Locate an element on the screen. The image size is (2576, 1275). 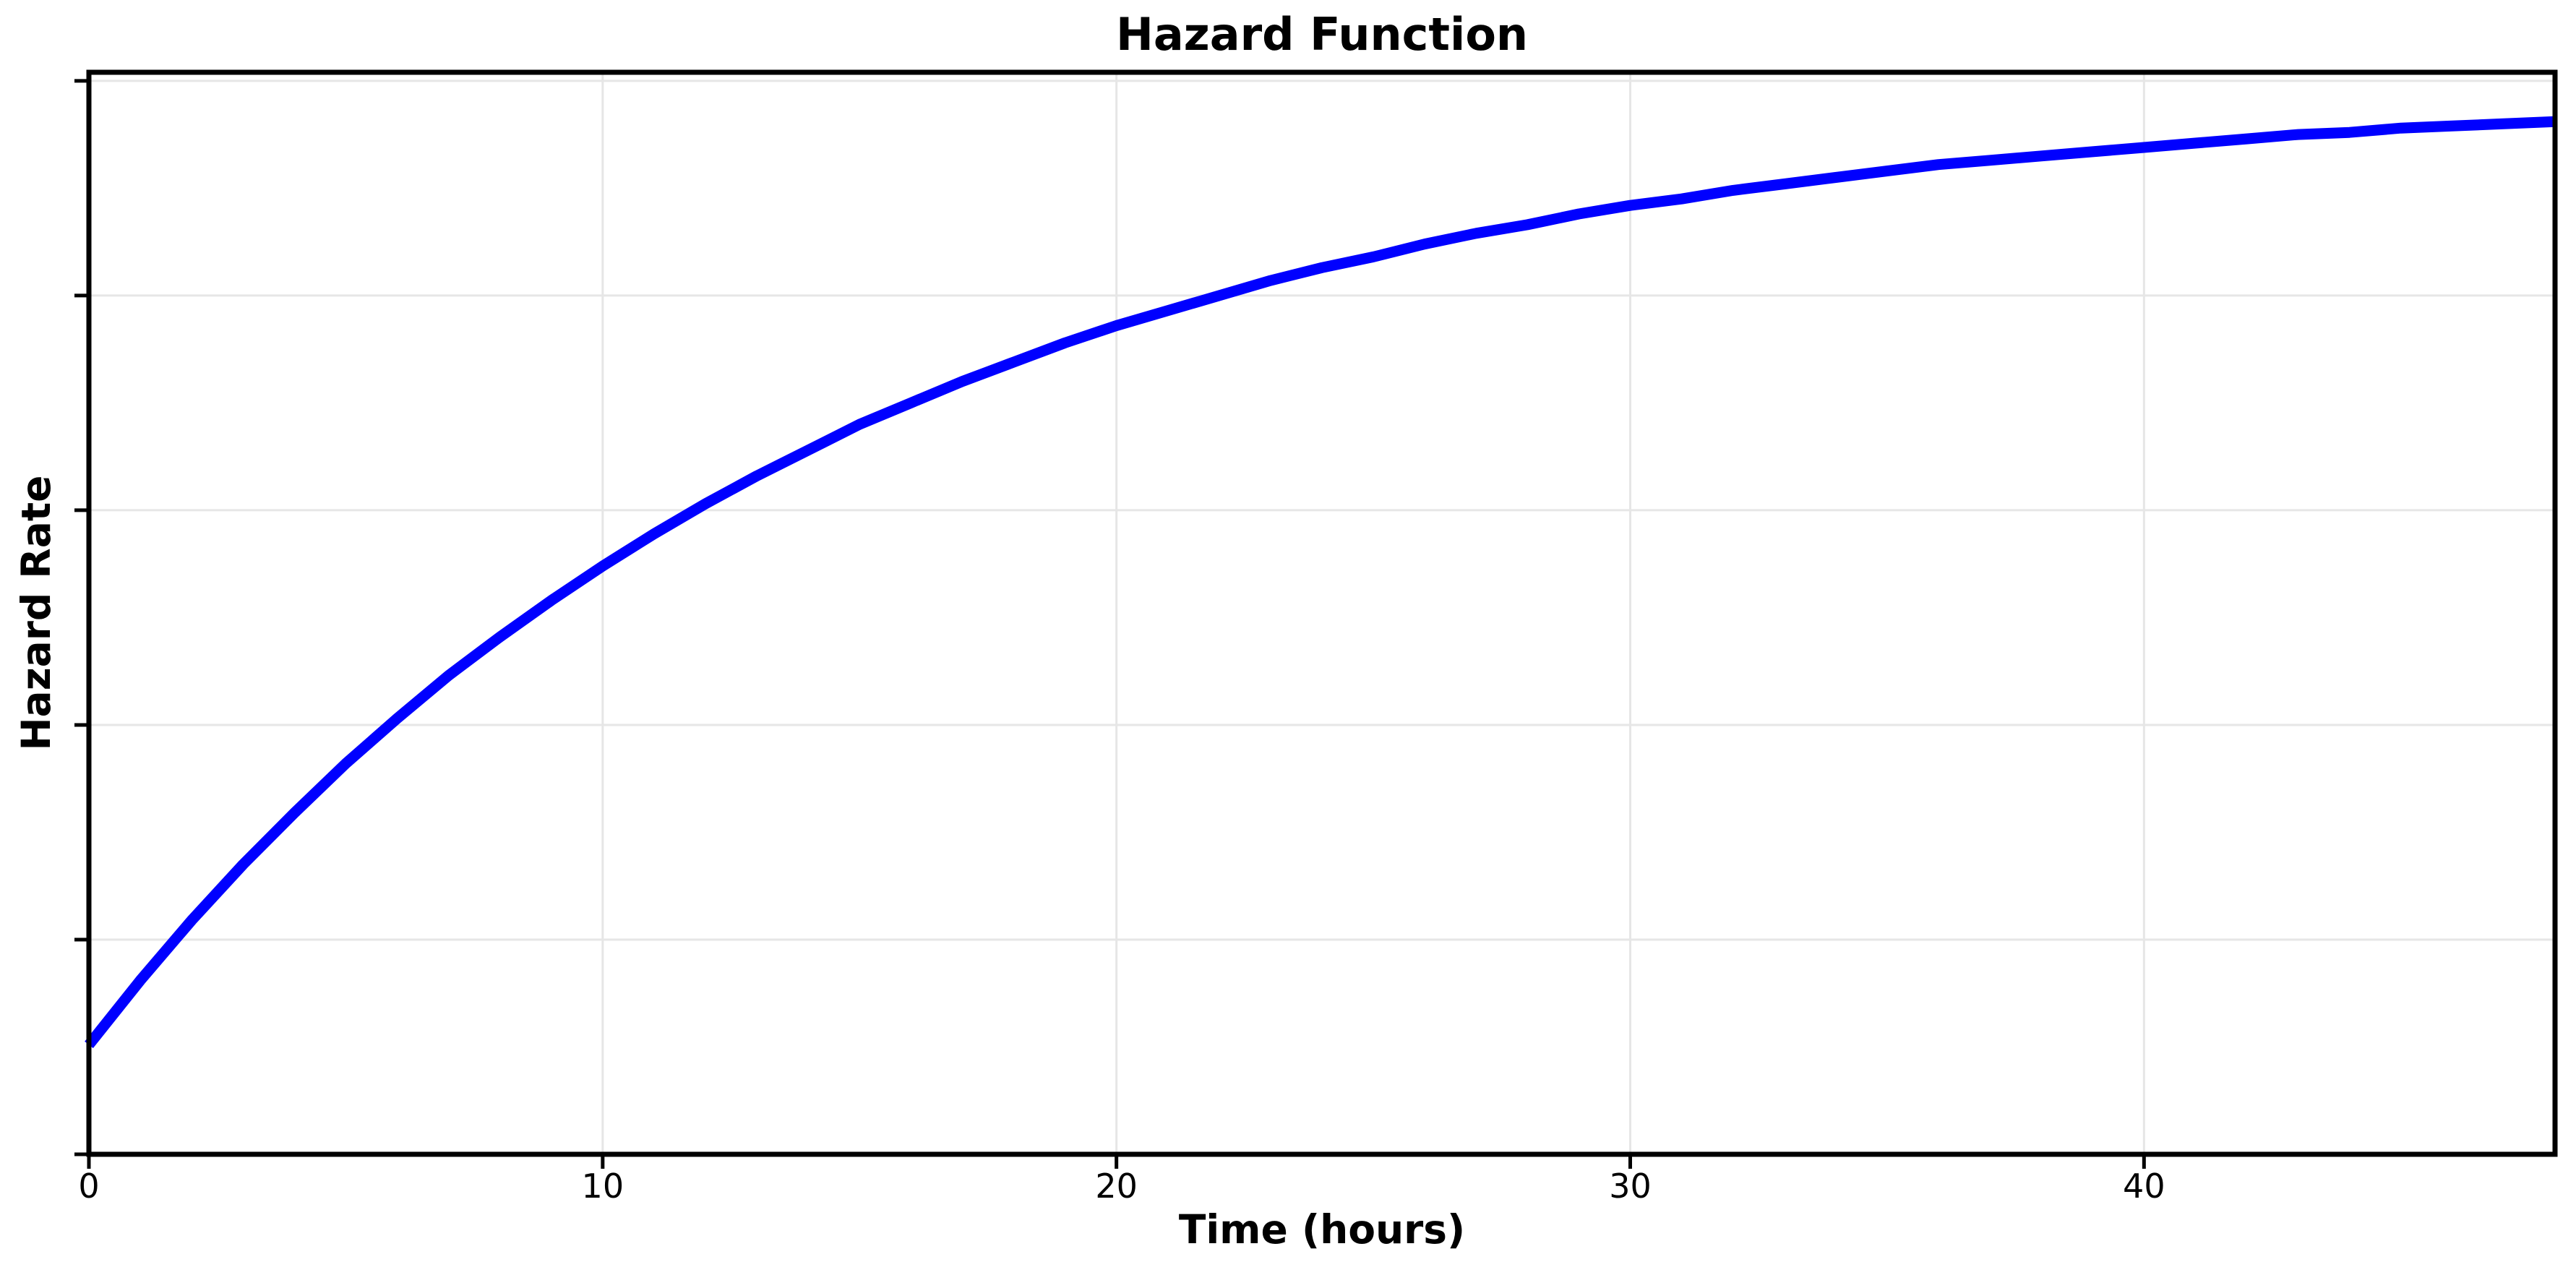
x-axis-label: Time (hours) is located at coordinates (1322, 1229).